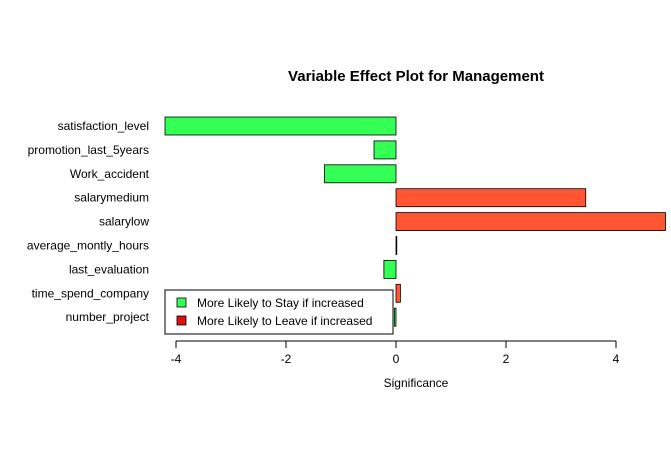  Describe the element at coordinates (176, 359) in the screenshot. I see `x-tick-label: -4` at that location.